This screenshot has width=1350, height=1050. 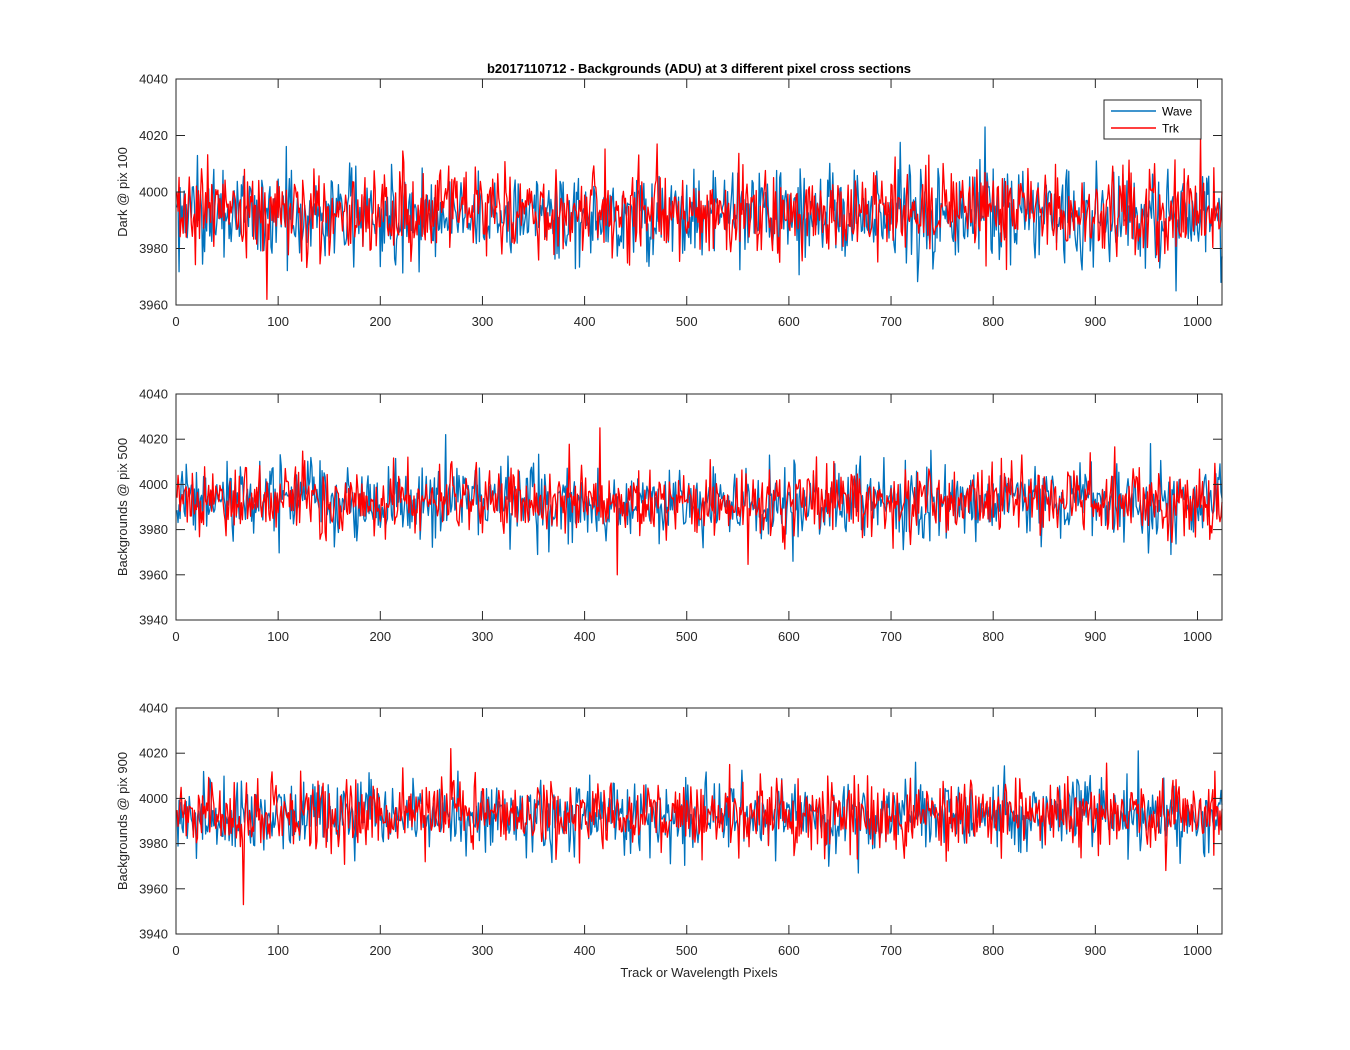 I want to click on y-axis-label: Backgrounds @ pix 900, so click(x=122, y=821).